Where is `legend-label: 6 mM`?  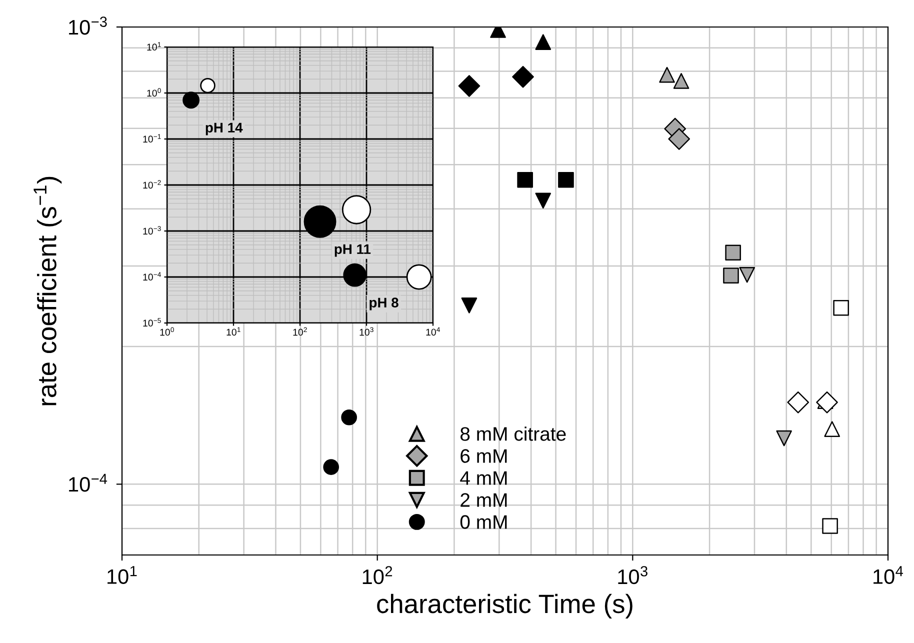 legend-label: 6 mM is located at coordinates (483, 456).